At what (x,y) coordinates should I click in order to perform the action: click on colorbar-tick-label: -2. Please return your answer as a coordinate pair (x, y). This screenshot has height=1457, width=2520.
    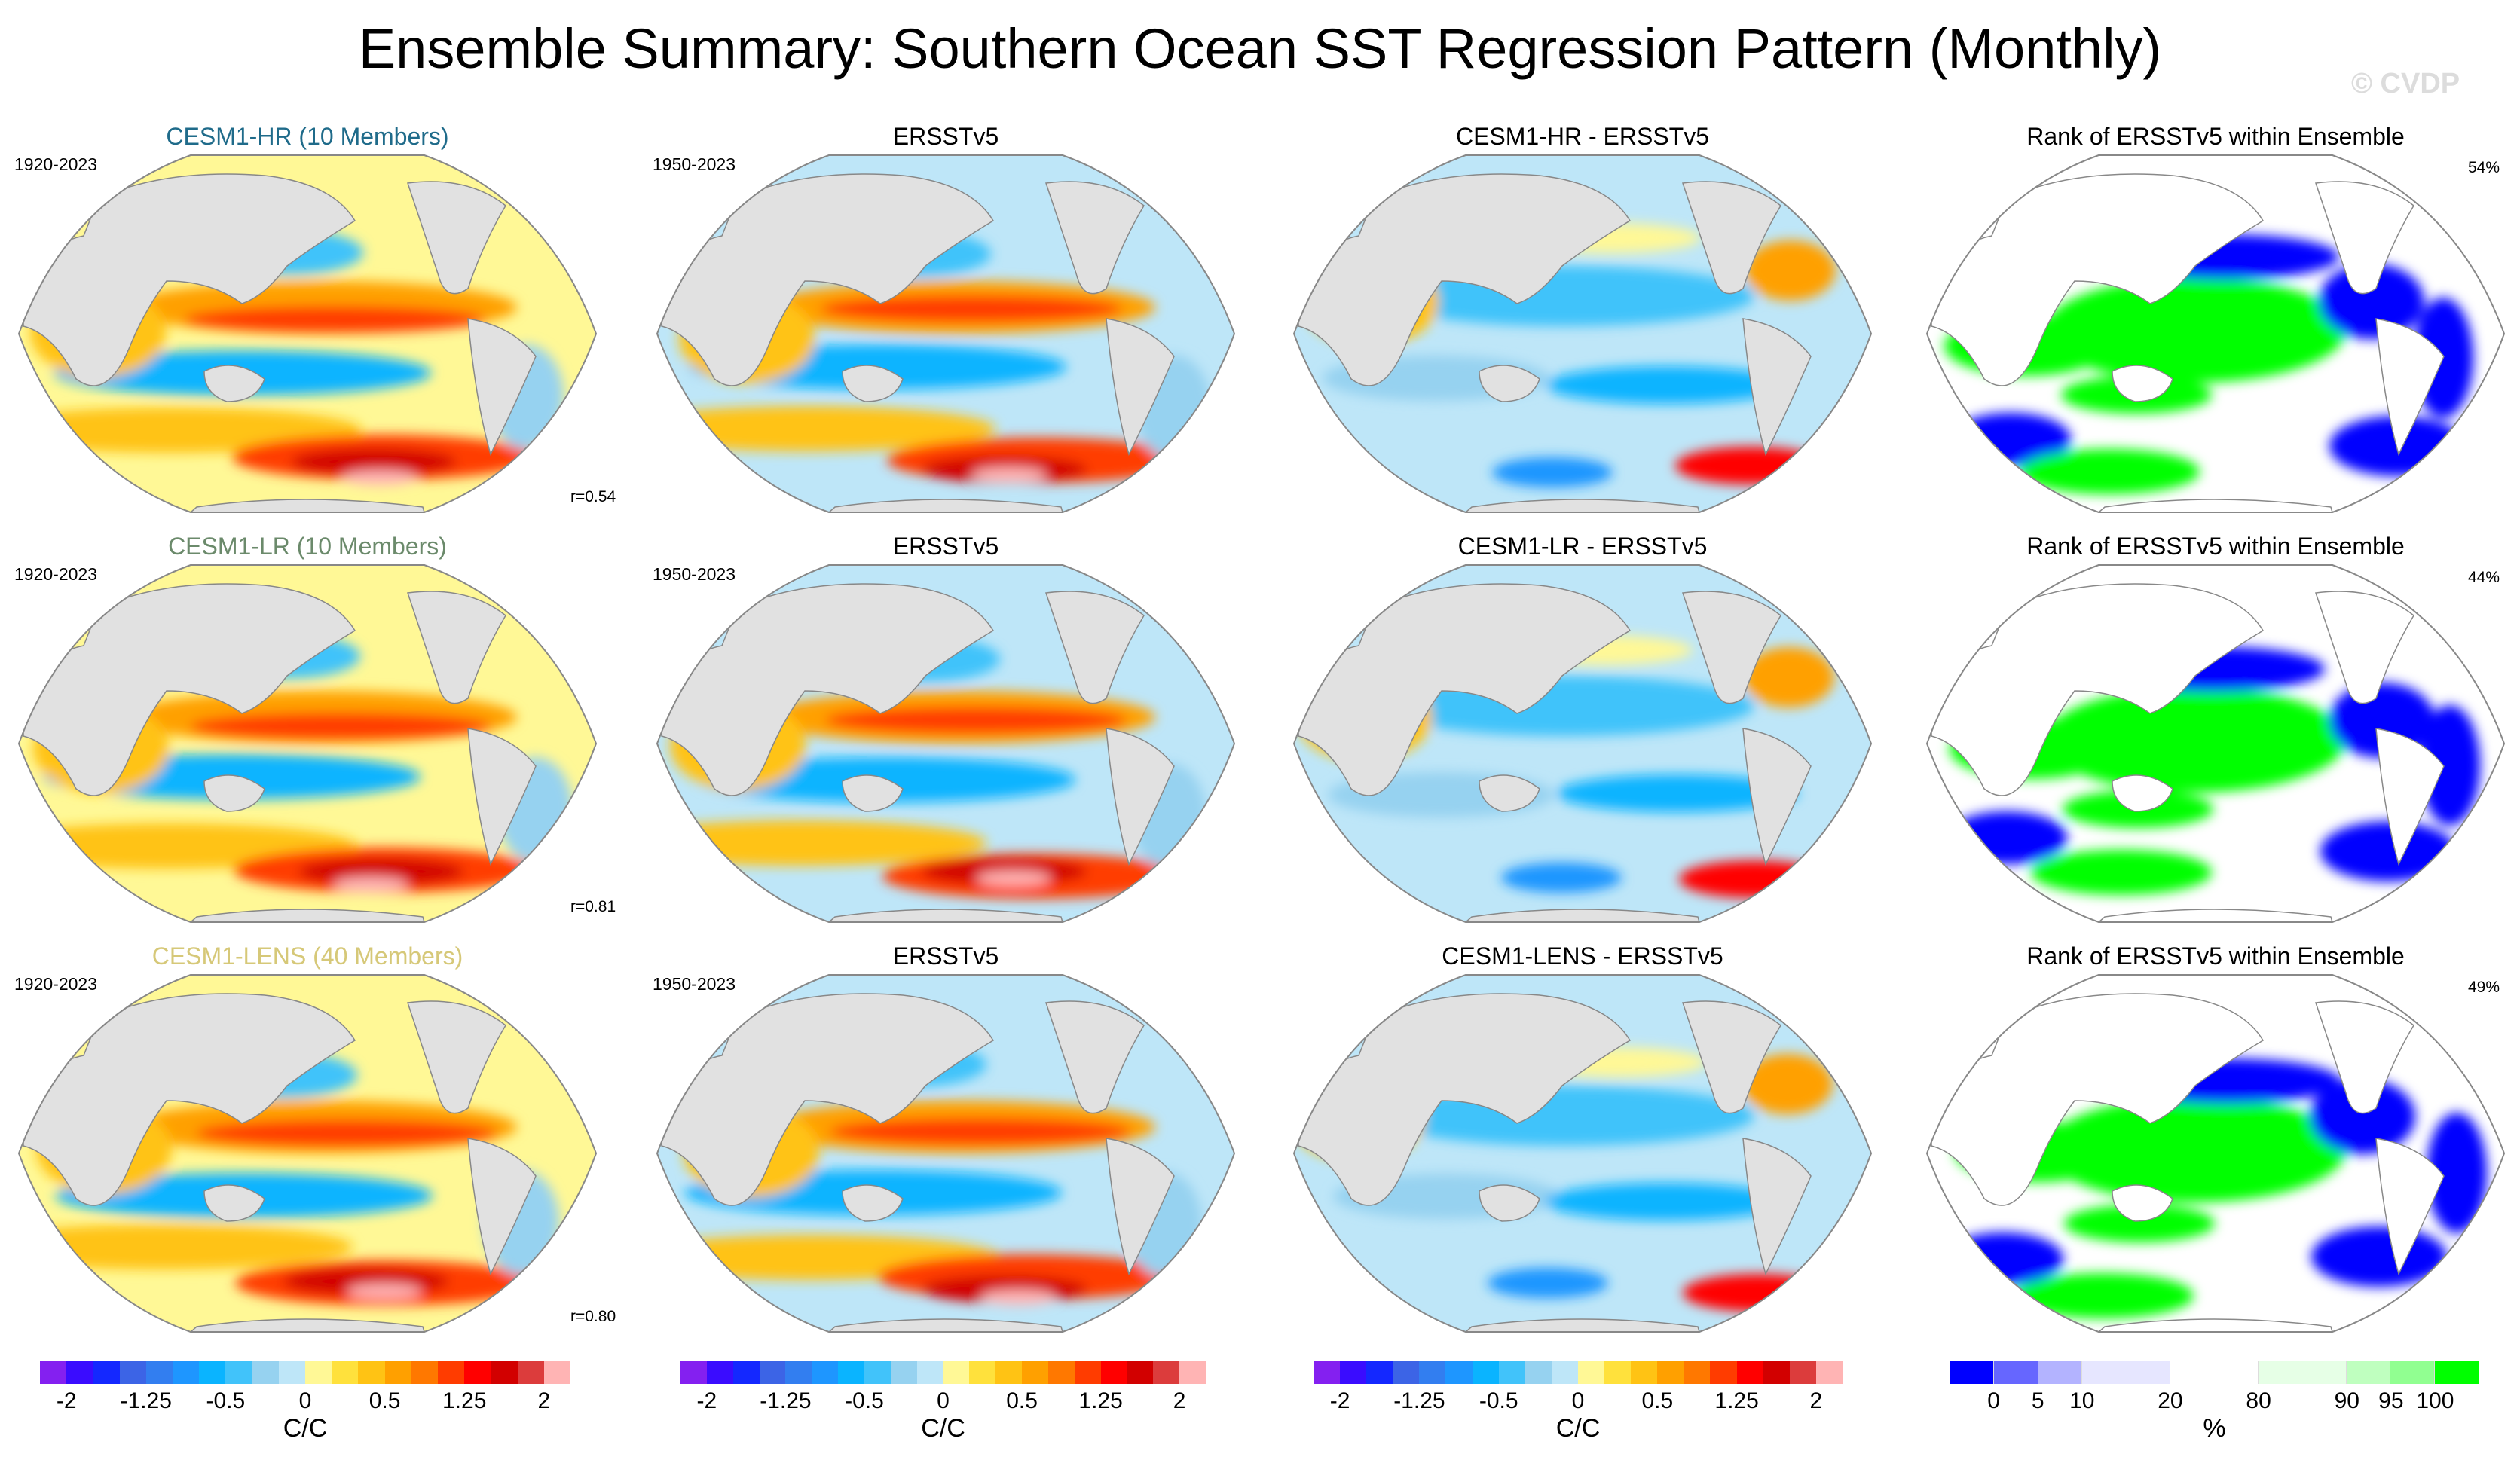
    Looking at the image, I should click on (1339, 1401).